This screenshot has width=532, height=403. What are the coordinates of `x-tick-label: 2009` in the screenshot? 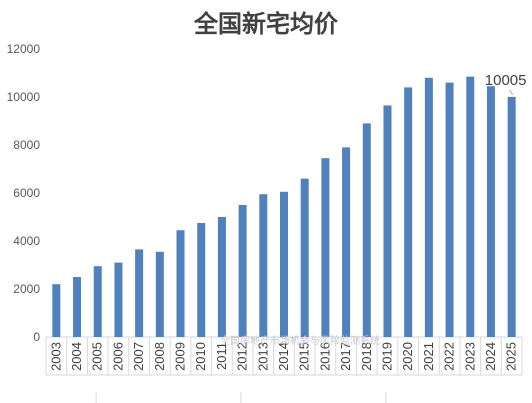 It's located at (180, 356).